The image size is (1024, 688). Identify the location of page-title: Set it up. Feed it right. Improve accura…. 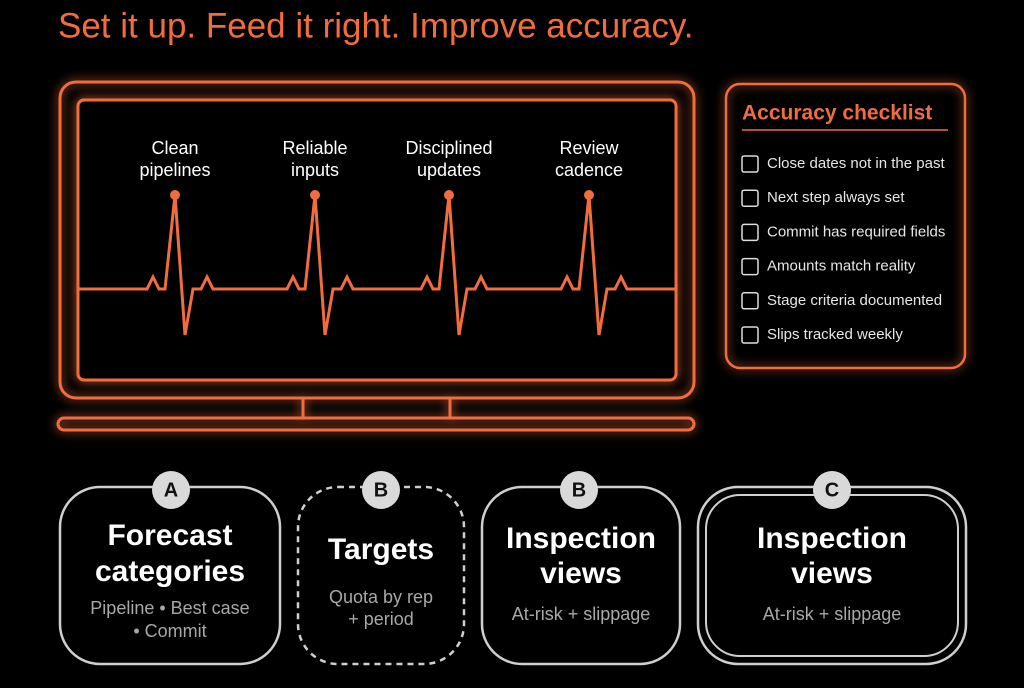
(375, 25).